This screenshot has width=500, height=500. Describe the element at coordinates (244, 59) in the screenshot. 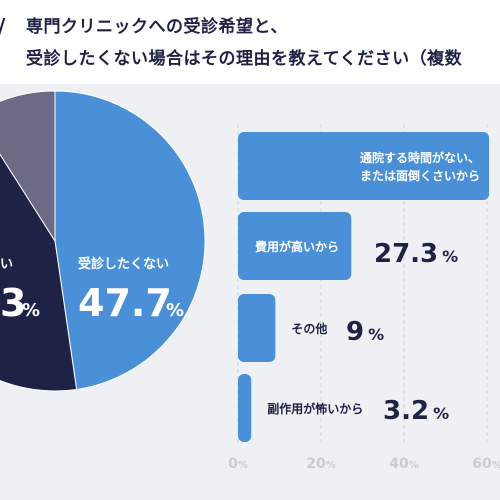

I see `title-line-2: 受診したくない場合はその理由を教えてください（複数` at that location.